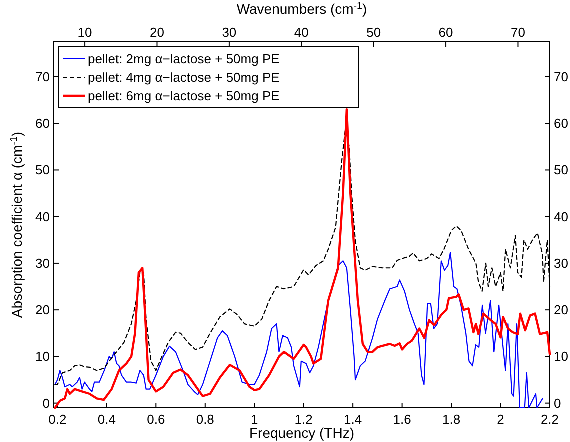 This screenshot has width=570, height=442. Describe the element at coordinates (254, 419) in the screenshot. I see `x-tick-label: 1` at that location.